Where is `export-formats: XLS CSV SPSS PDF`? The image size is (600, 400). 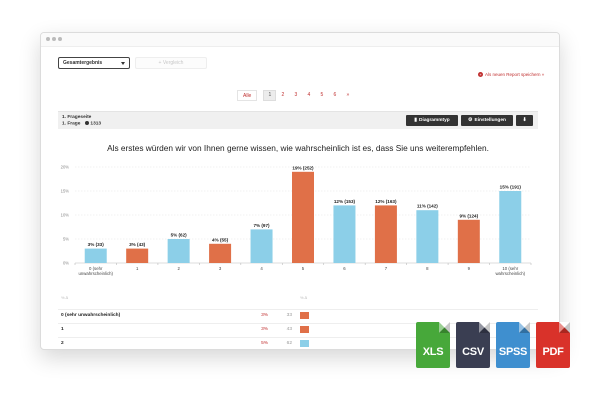 export-formats: XLS CSV SPSS PDF is located at coordinates (496, 347).